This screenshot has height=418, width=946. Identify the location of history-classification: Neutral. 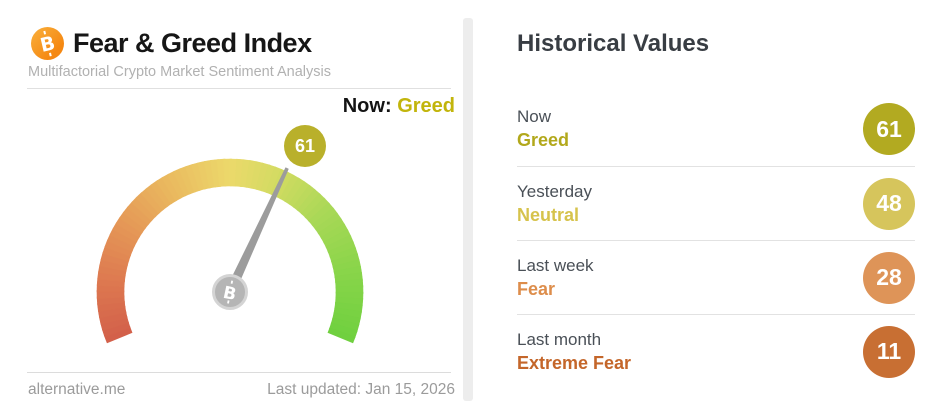
(548, 214).